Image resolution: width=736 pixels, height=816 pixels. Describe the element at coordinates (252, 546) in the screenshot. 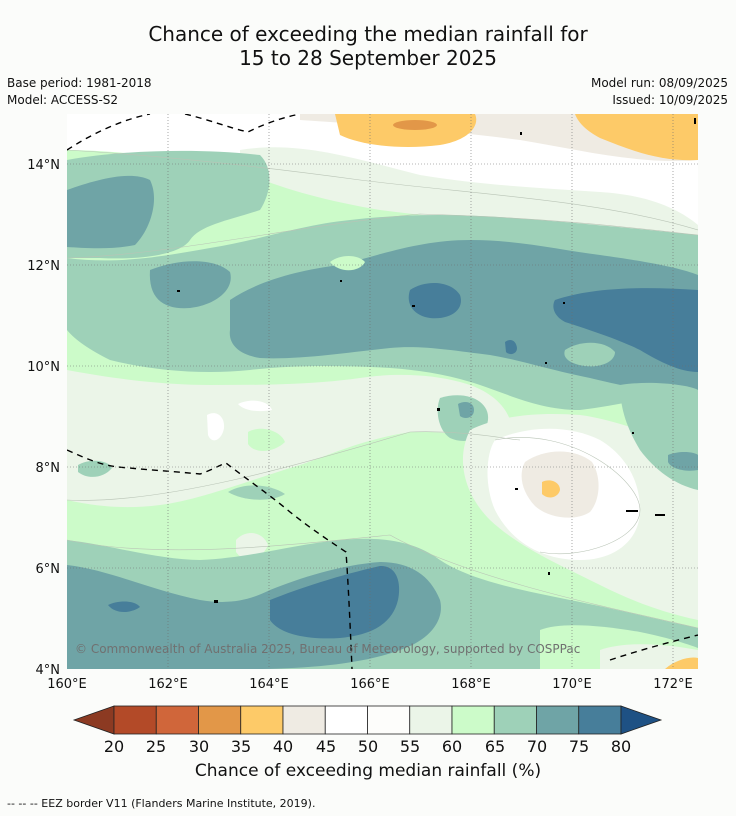

I see `region-vlight-small` at that location.